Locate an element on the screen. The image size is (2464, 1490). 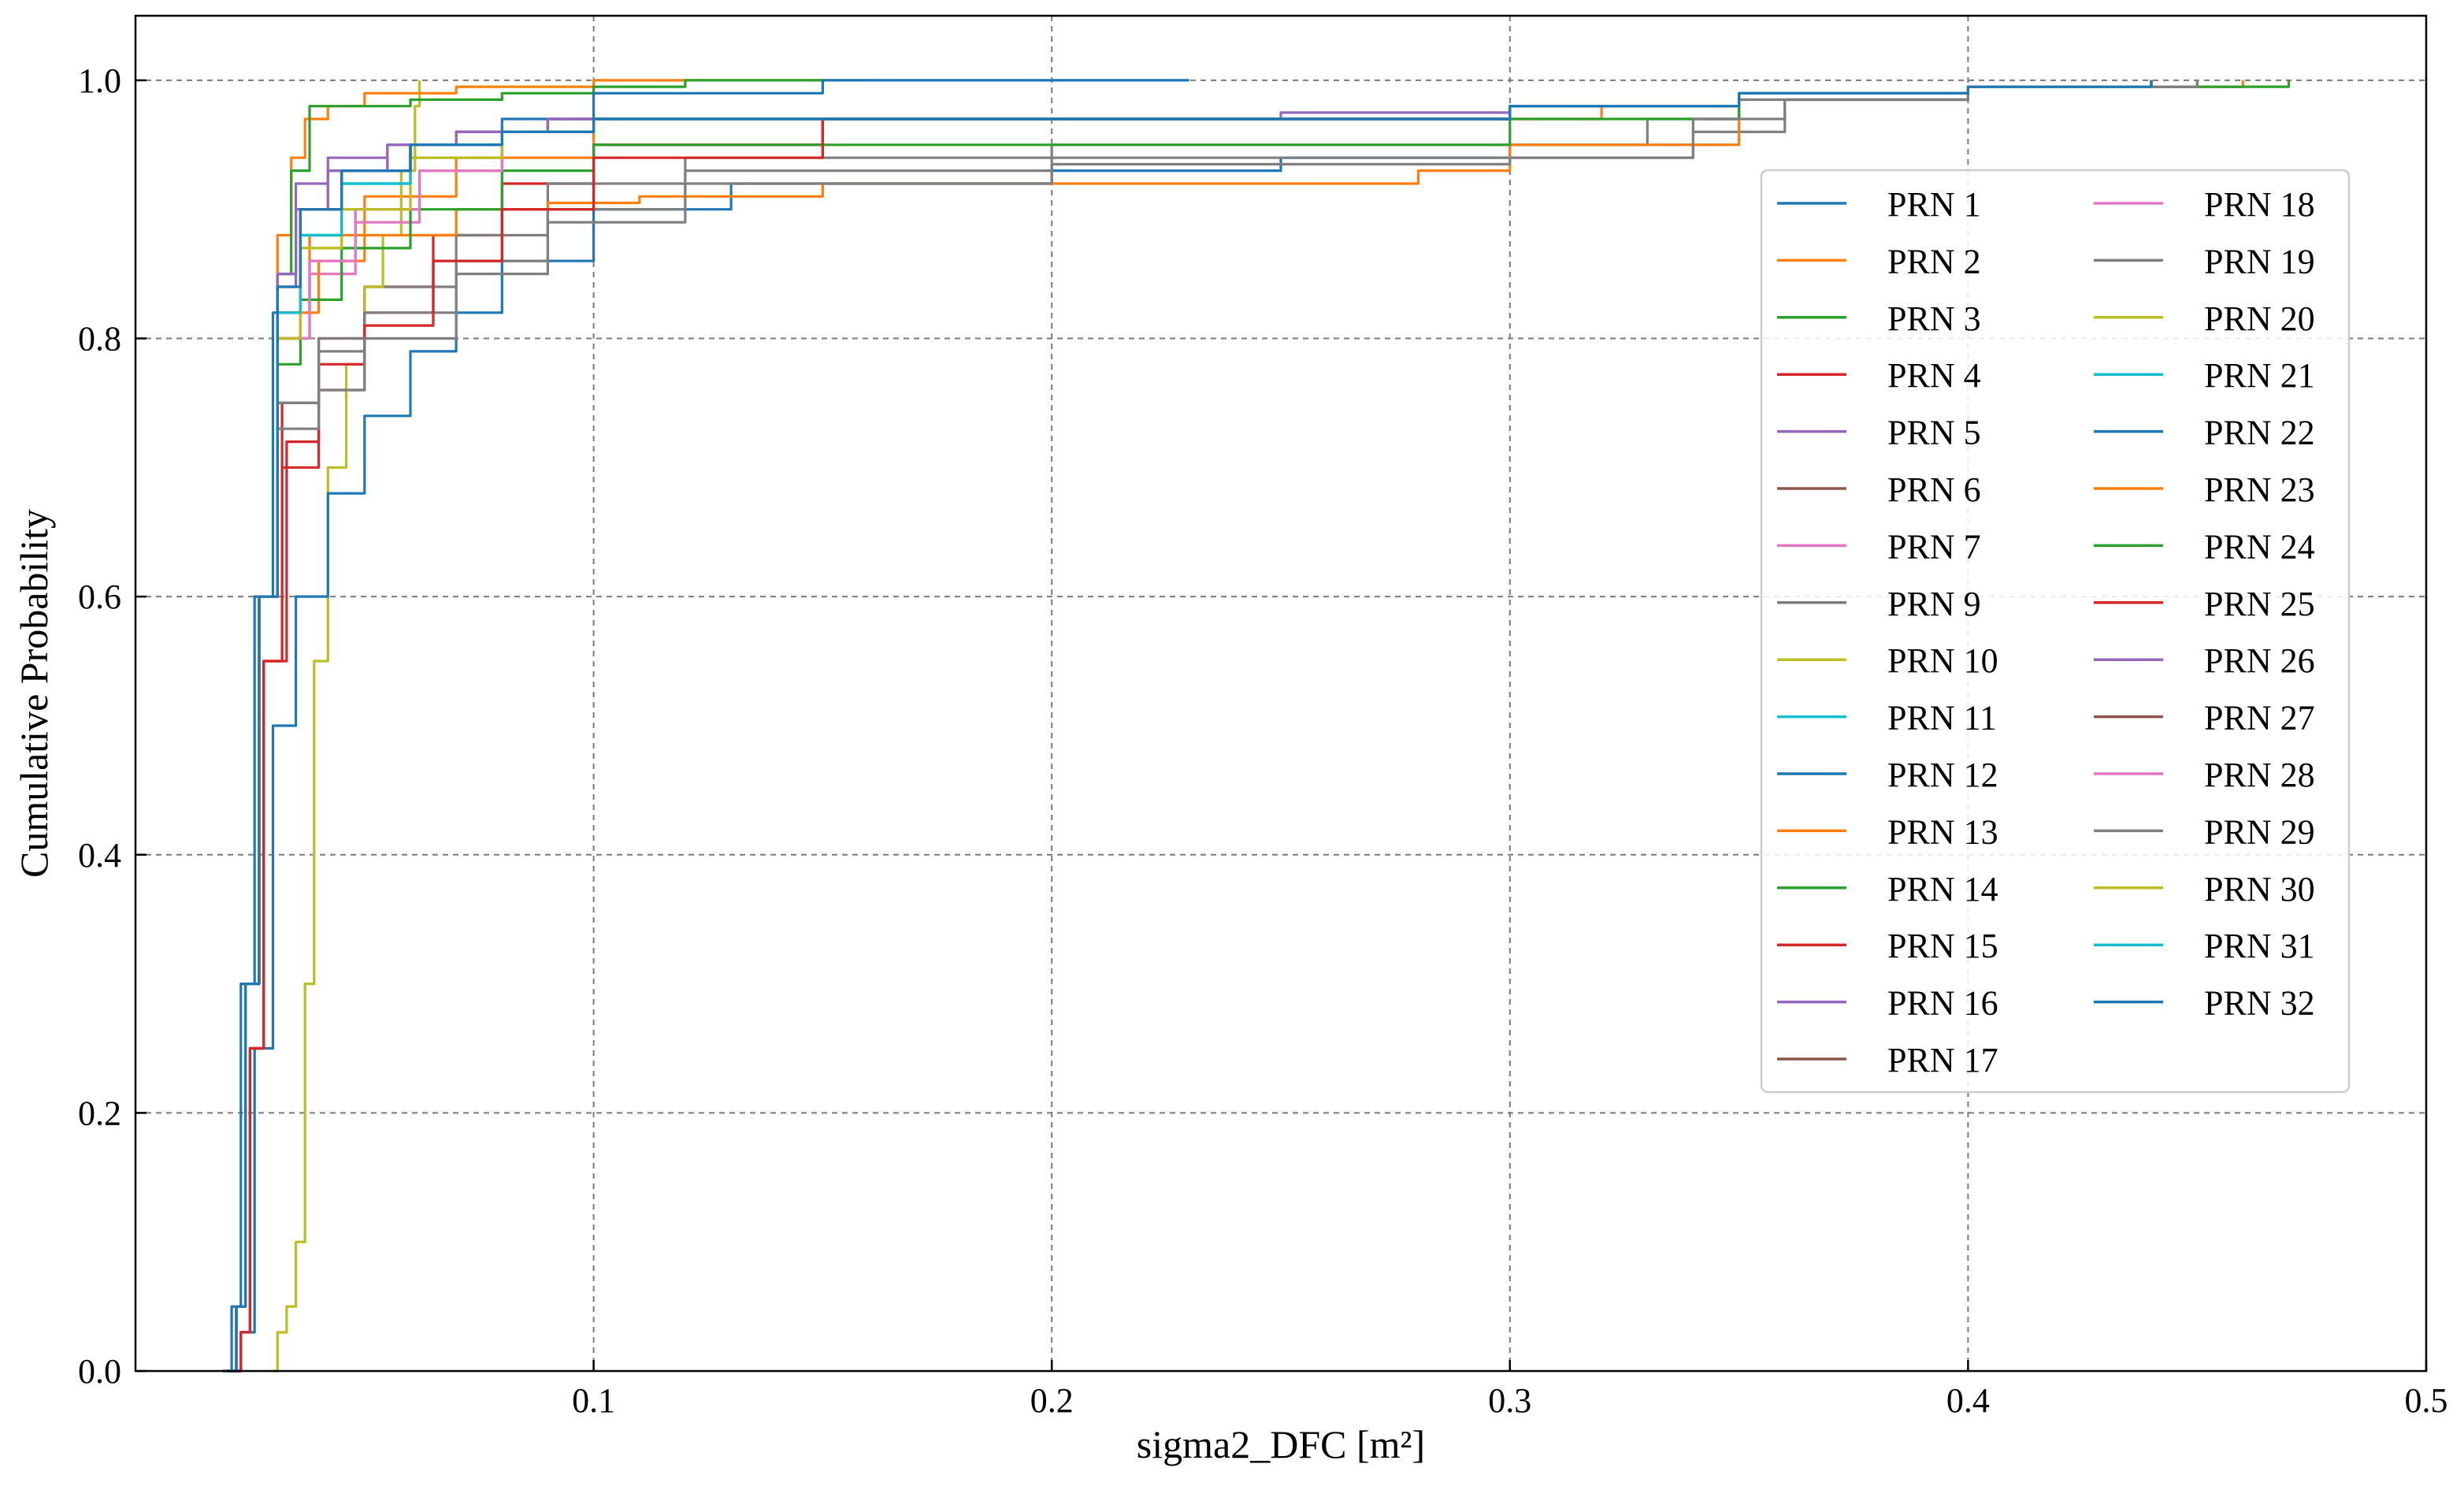
legend-label: PRN 26 is located at coordinates (2259, 660).